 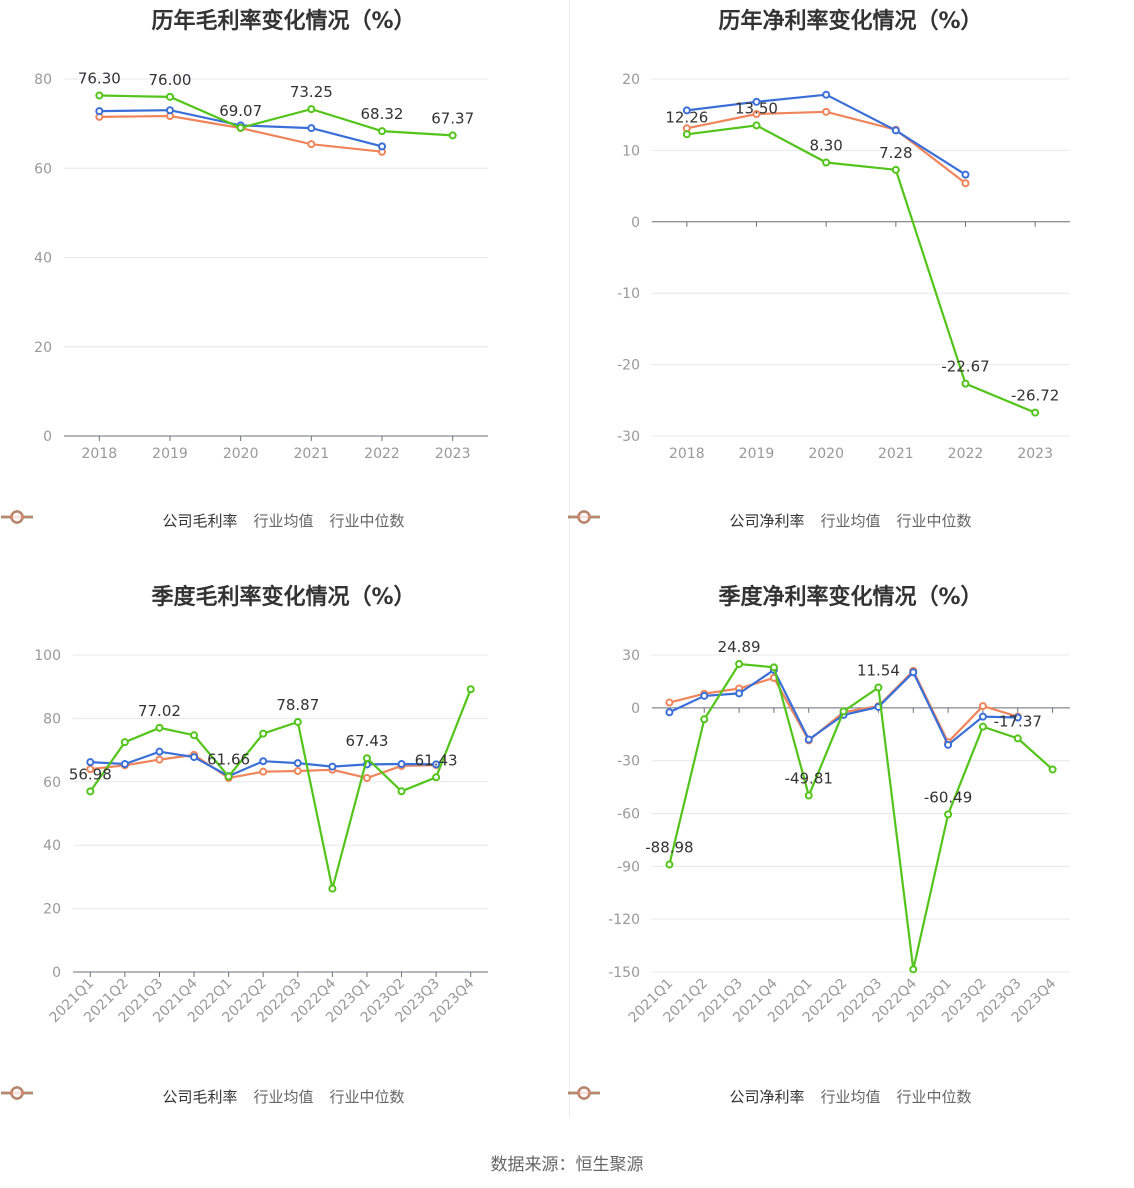 What do you see at coordinates (567, 1165) in the screenshot?
I see `data-source-note: 数据来源：恒生聚源` at bounding box center [567, 1165].